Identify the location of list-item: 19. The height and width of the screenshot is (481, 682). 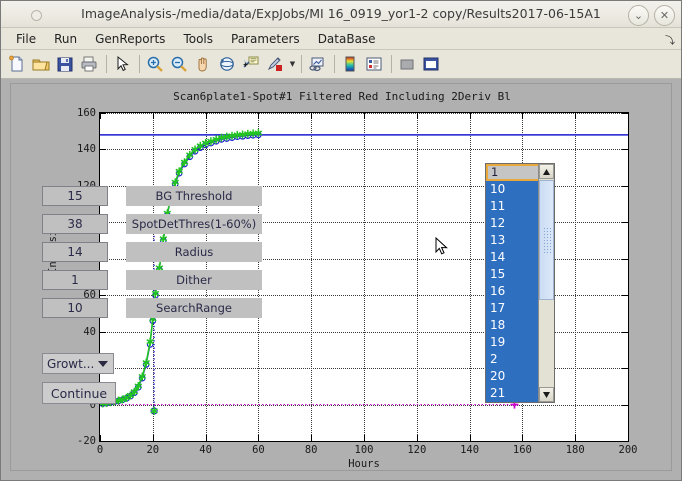
(513, 342).